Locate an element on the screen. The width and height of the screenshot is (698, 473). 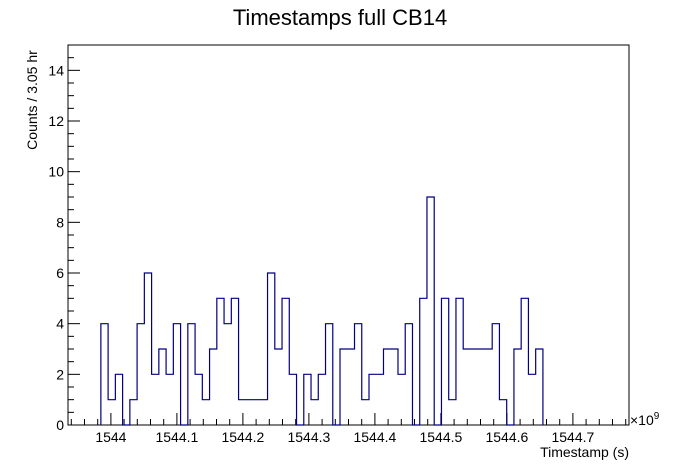
y-tick-labels: 0 2 4 6 8 10 12 14 is located at coordinates (56, 247).